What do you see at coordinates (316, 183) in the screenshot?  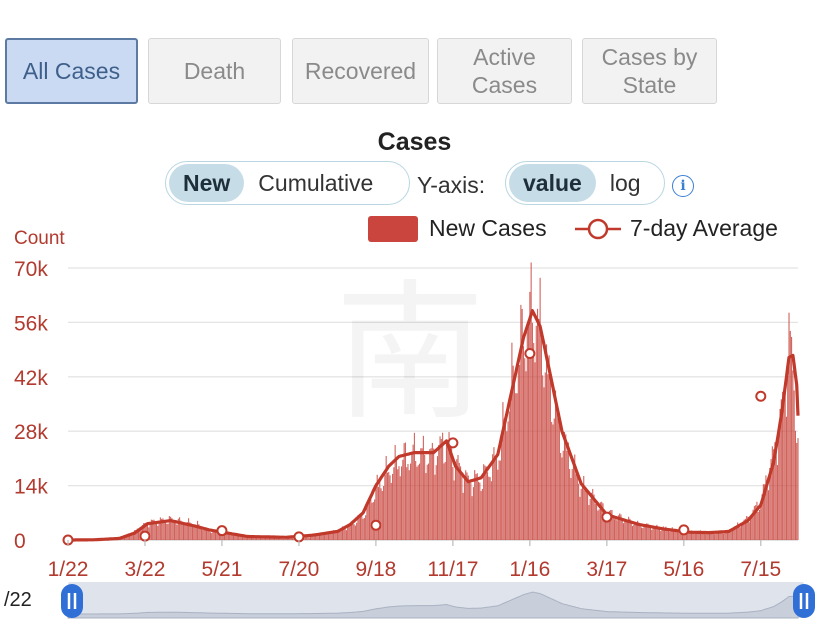 I see `mode-option-cumulative: Cumulative` at bounding box center [316, 183].